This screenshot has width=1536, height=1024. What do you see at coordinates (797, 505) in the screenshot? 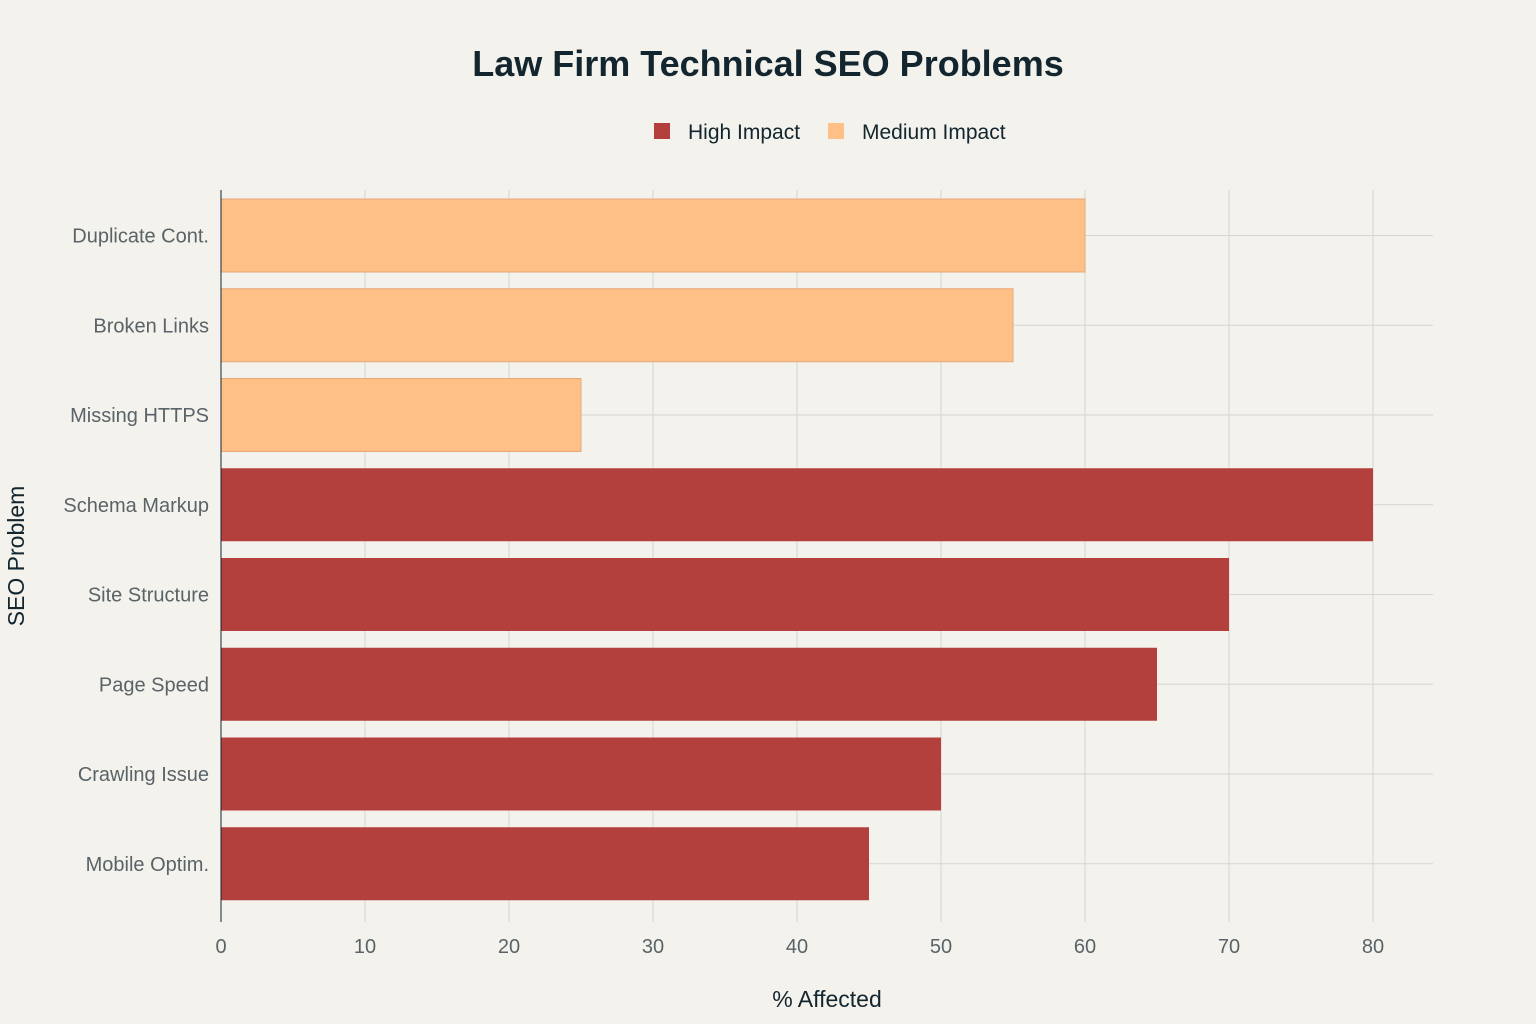
I see `bar-schema-markup` at bounding box center [797, 505].